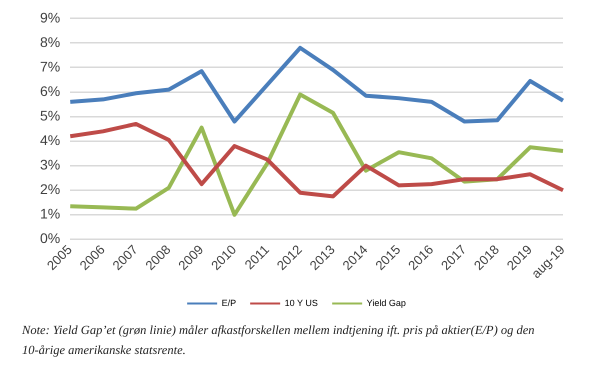 The width and height of the screenshot is (613, 368). What do you see at coordinates (229, 303) in the screenshot?
I see `legend-label: E/P` at bounding box center [229, 303].